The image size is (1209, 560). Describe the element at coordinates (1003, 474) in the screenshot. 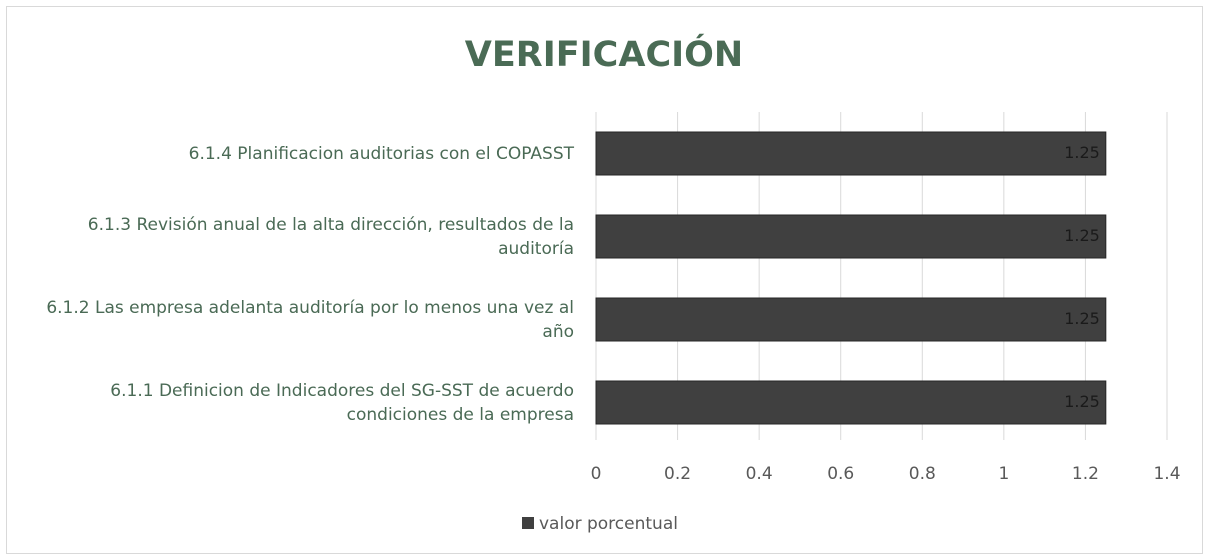

I see `x-tick-label: 1` at that location.